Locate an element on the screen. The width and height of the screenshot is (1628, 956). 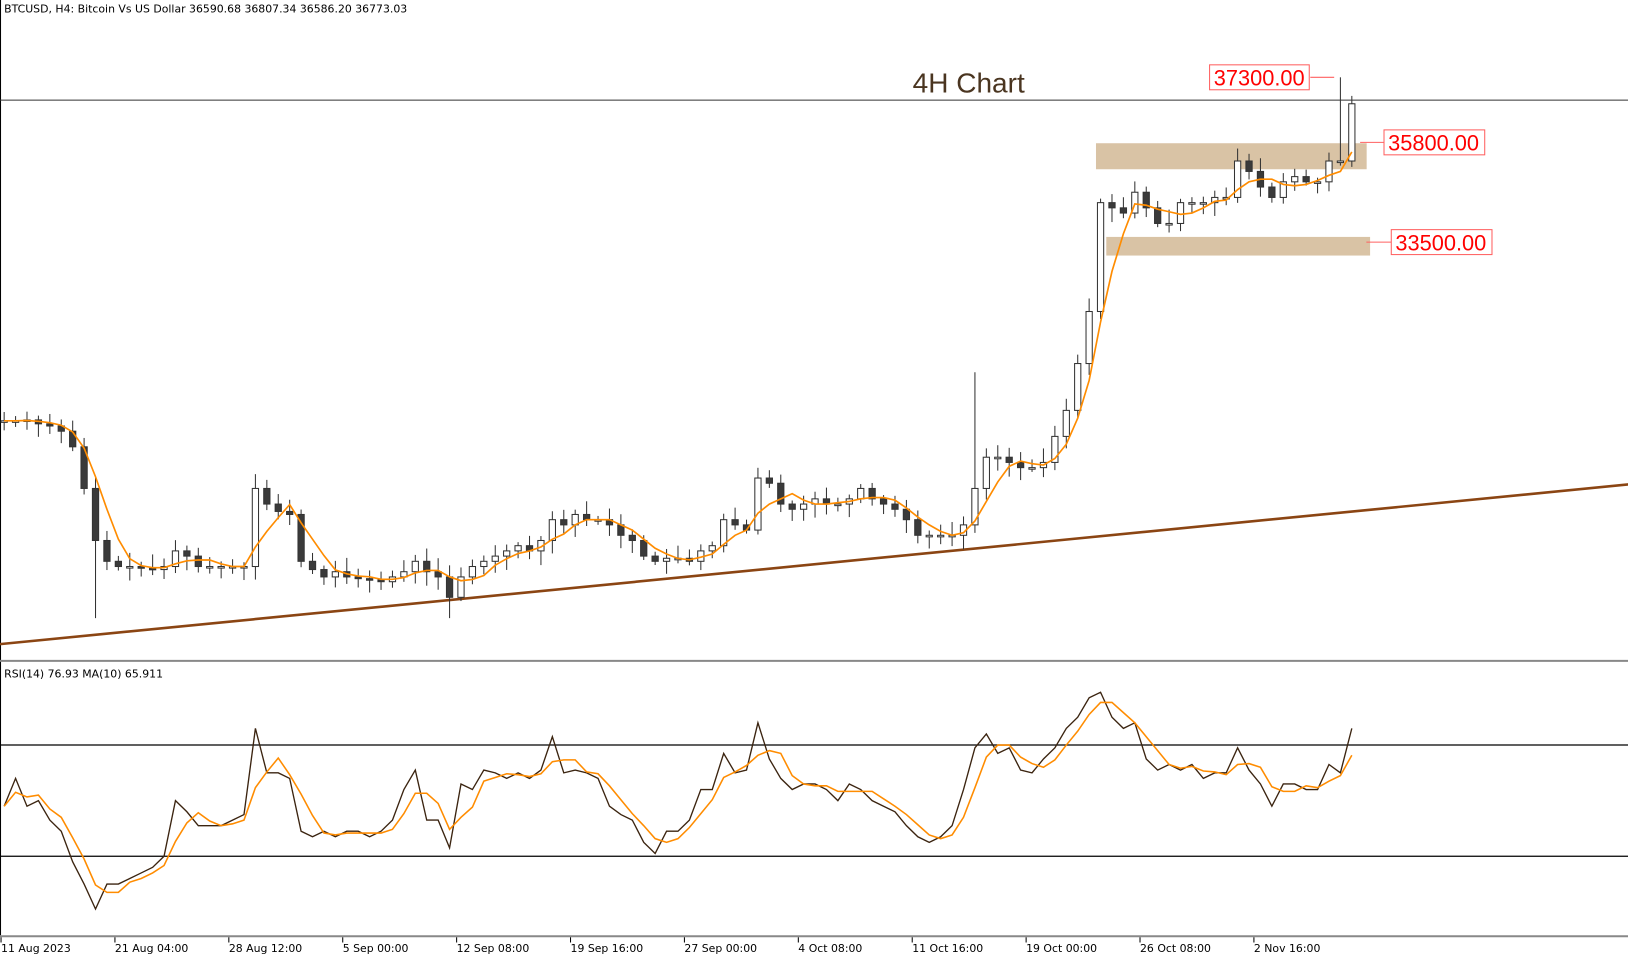
price-level-label: 33500.00 is located at coordinates (1429, 242).